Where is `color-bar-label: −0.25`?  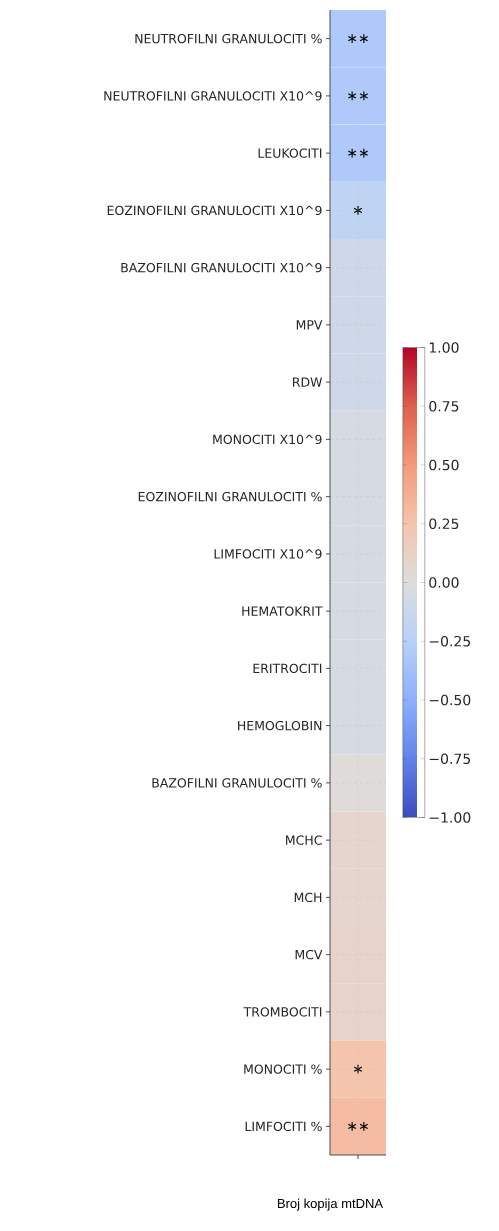 color-bar-label: −0.25 is located at coordinates (450, 641).